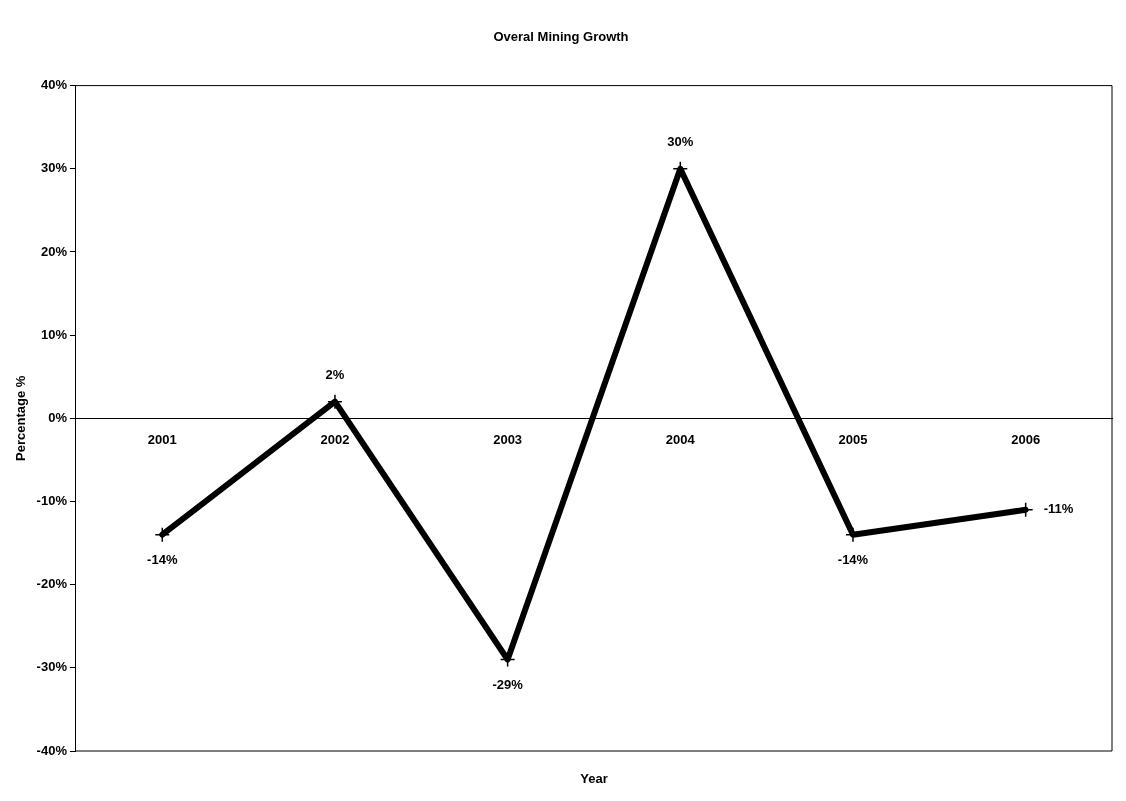 This screenshot has height=801, width=1126. I want to click on x-tick-label: 2002, so click(335, 439).